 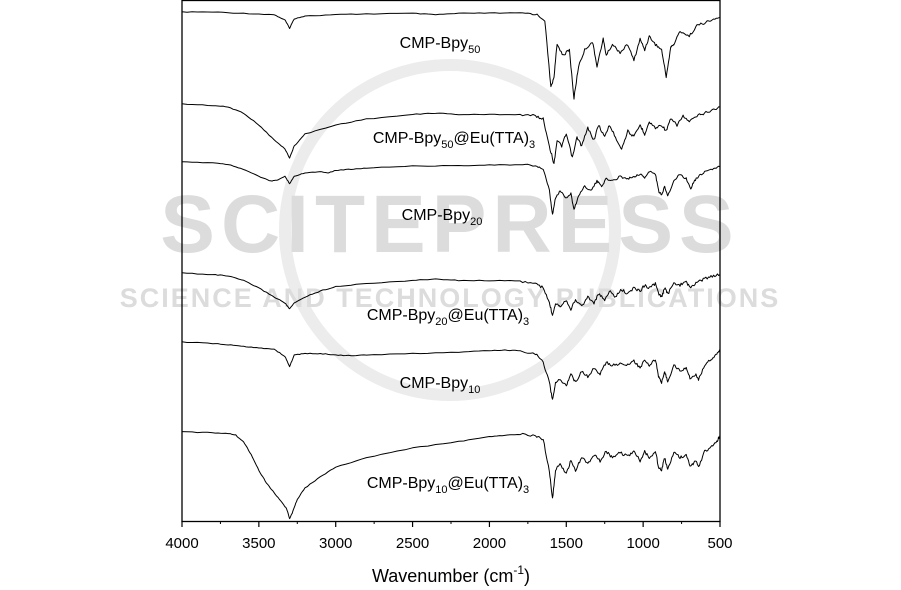 I want to click on x-axis-title: Wavenumber (cm-1), so click(x=451, y=574).